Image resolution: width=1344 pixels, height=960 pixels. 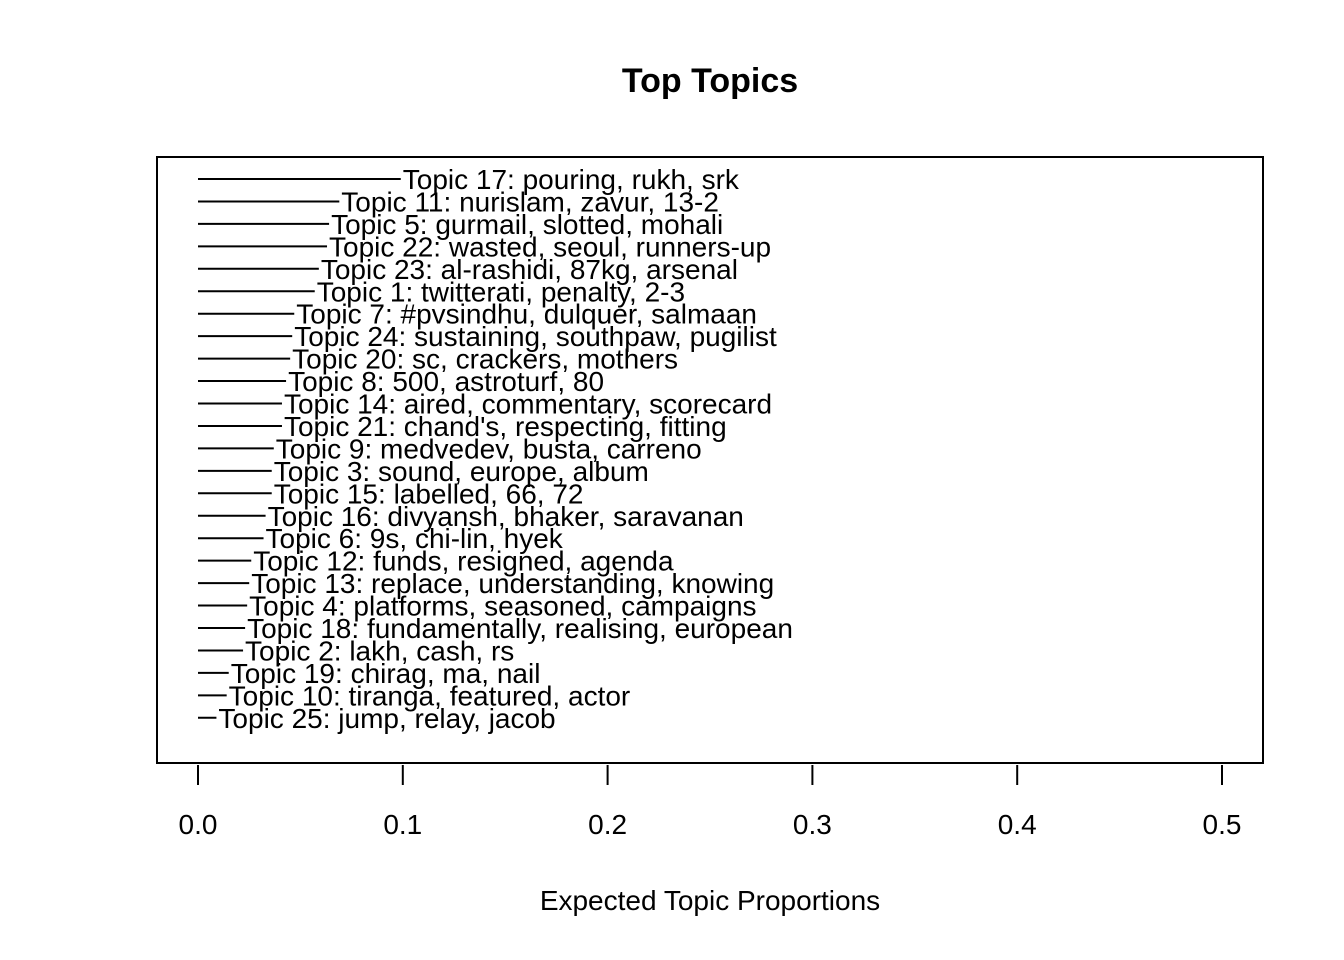 What do you see at coordinates (529, 269) in the screenshot?
I see `topic-label: Topic 23: al-rashidi, 87kg, arsenal` at bounding box center [529, 269].